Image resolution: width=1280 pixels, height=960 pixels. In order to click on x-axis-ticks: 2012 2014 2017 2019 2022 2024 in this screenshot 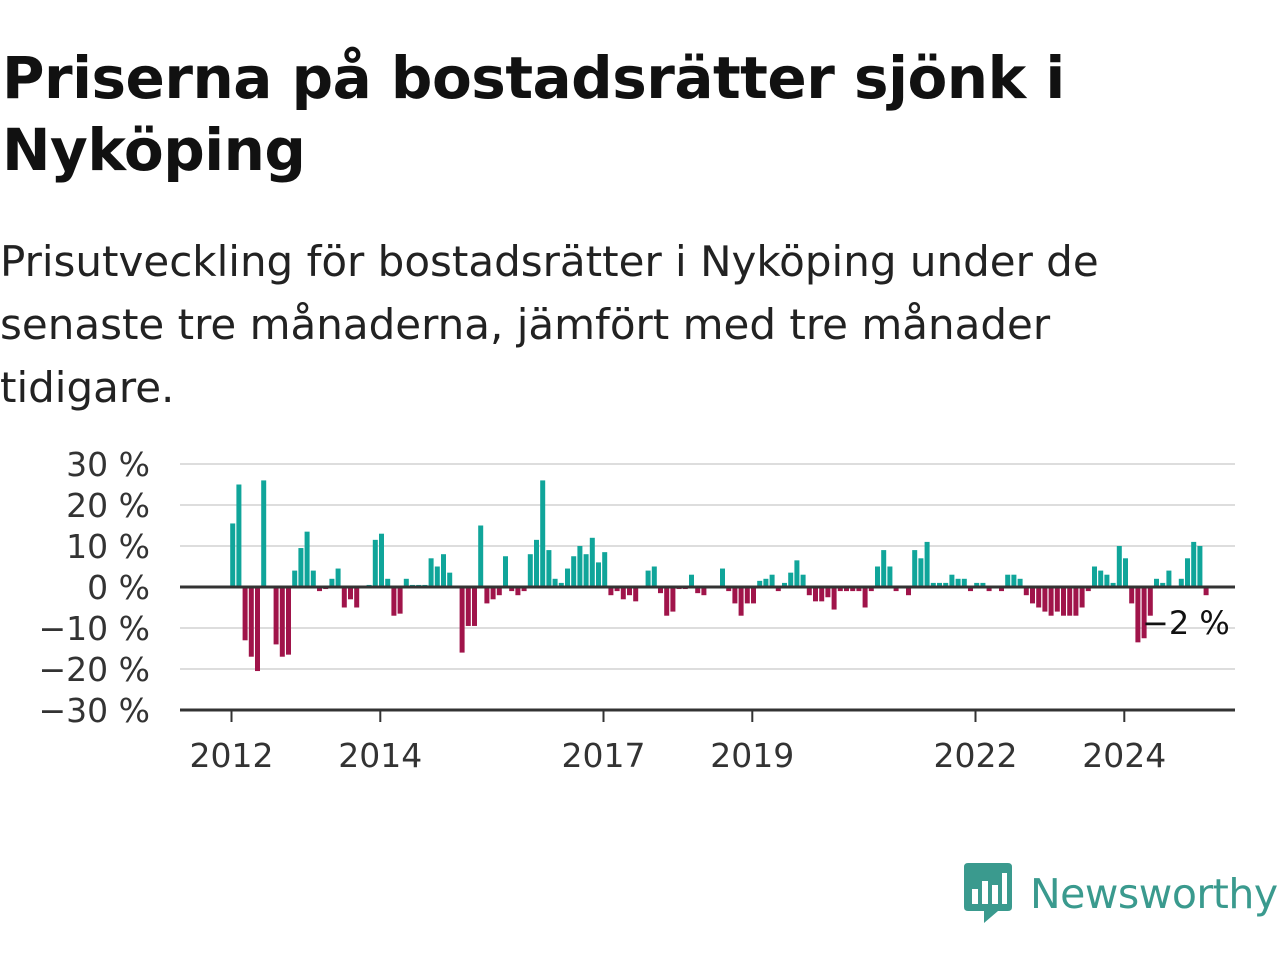, I will do `click(678, 742)`.